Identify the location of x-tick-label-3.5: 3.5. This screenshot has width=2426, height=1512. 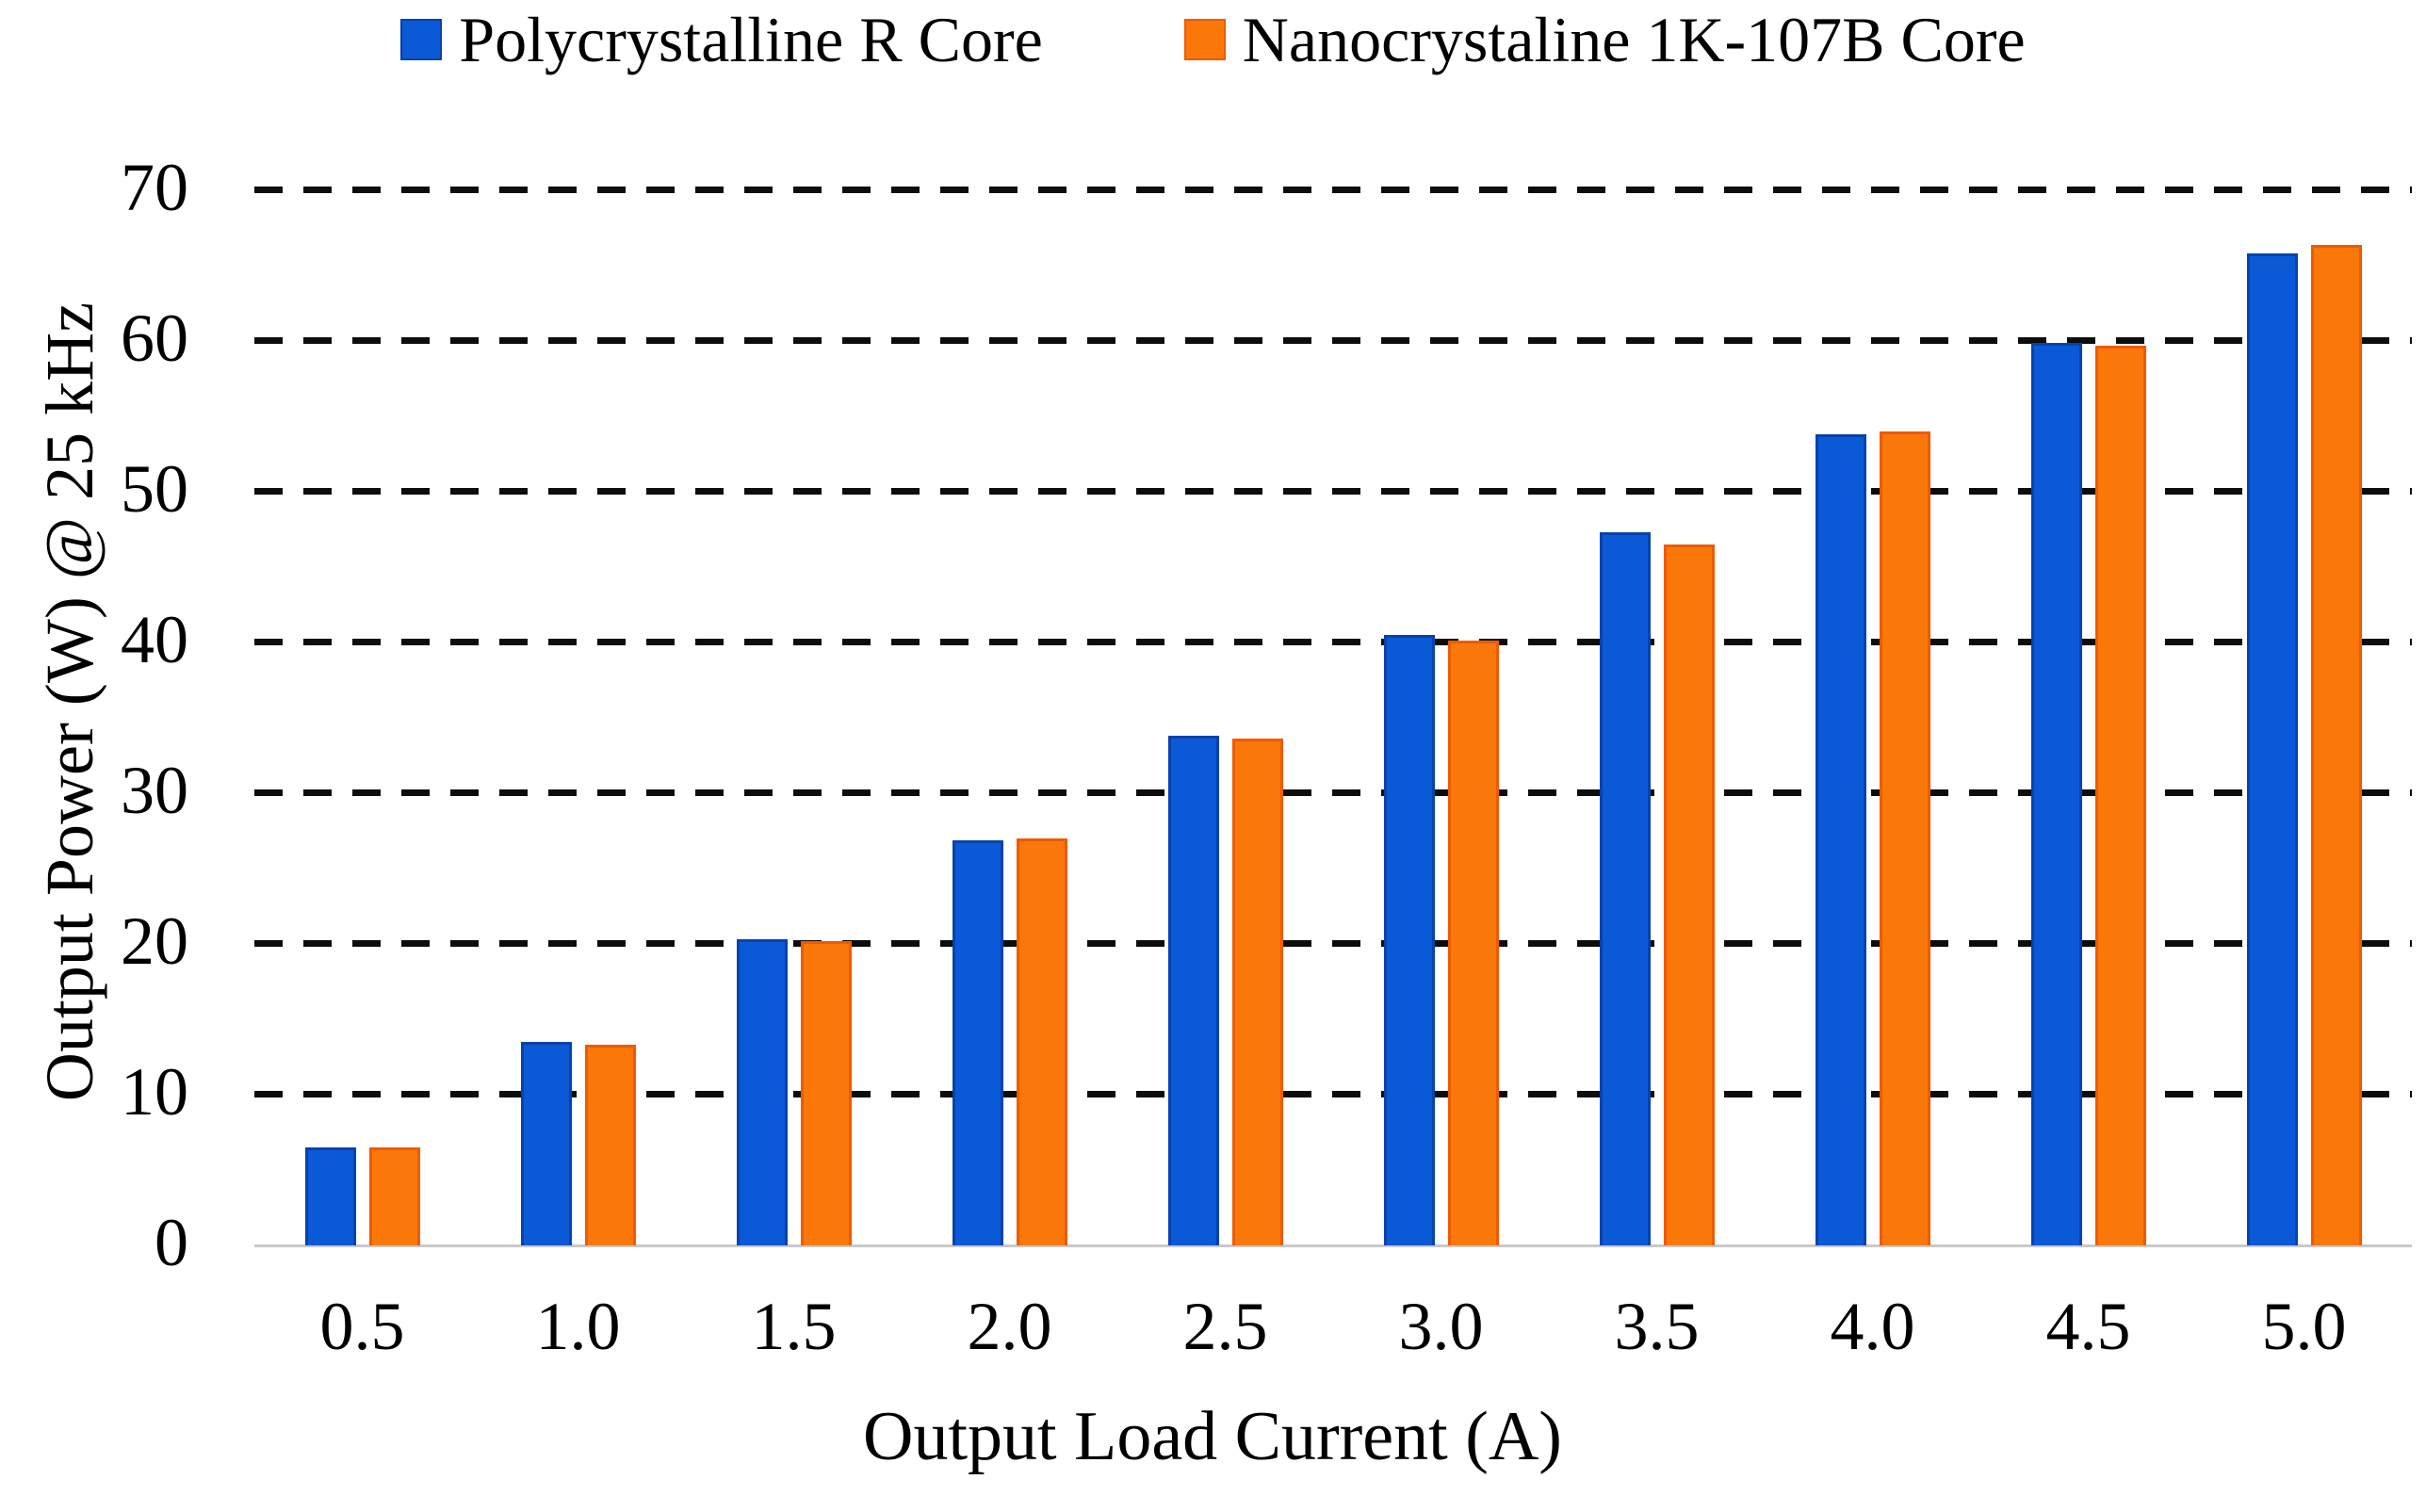
(1657, 1326).